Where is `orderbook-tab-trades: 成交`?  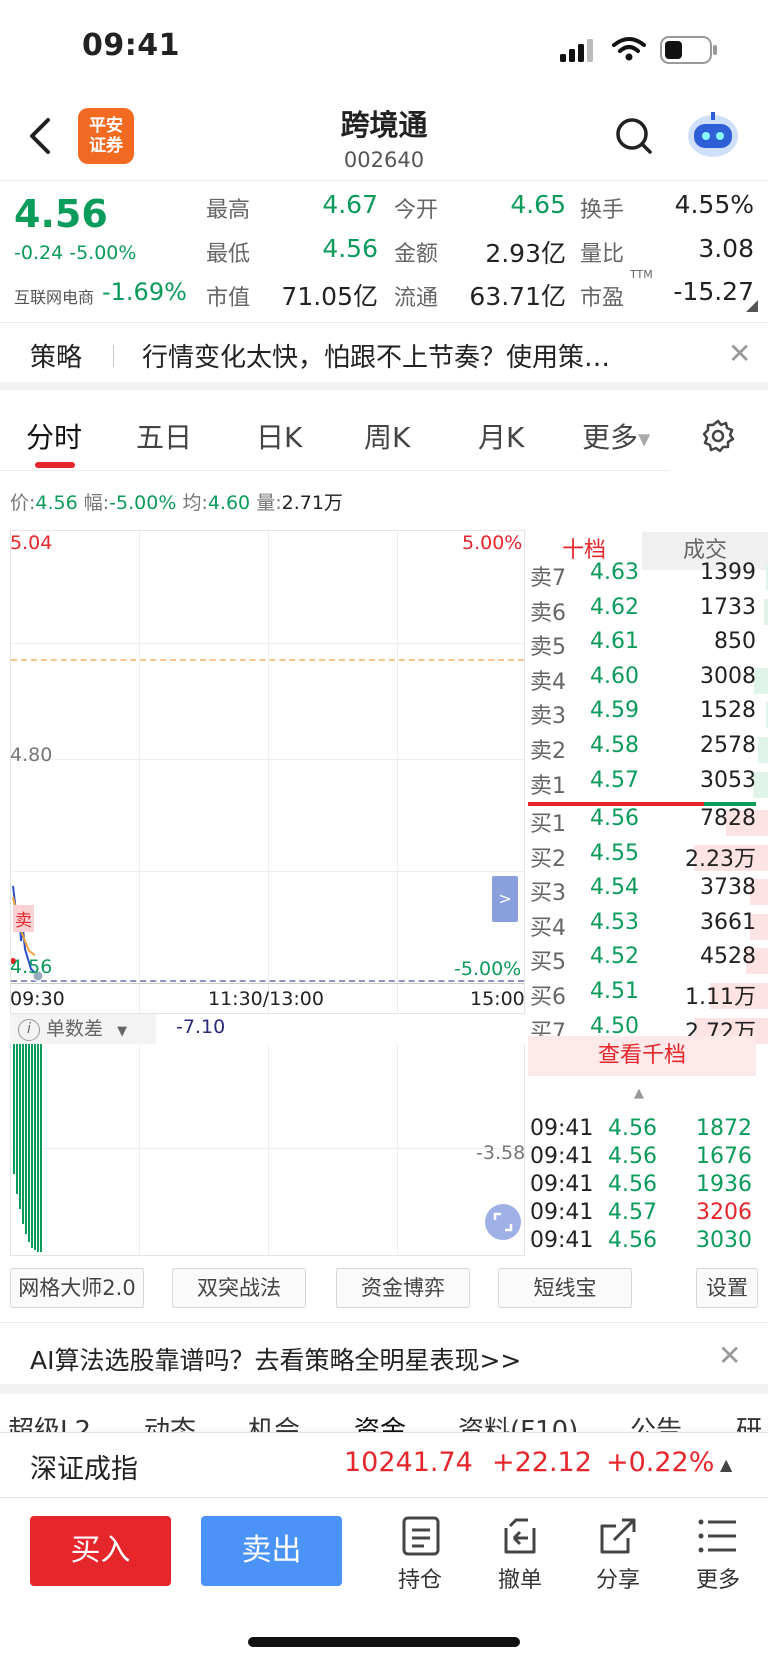
orderbook-tab-trades: 成交 is located at coordinates (705, 551).